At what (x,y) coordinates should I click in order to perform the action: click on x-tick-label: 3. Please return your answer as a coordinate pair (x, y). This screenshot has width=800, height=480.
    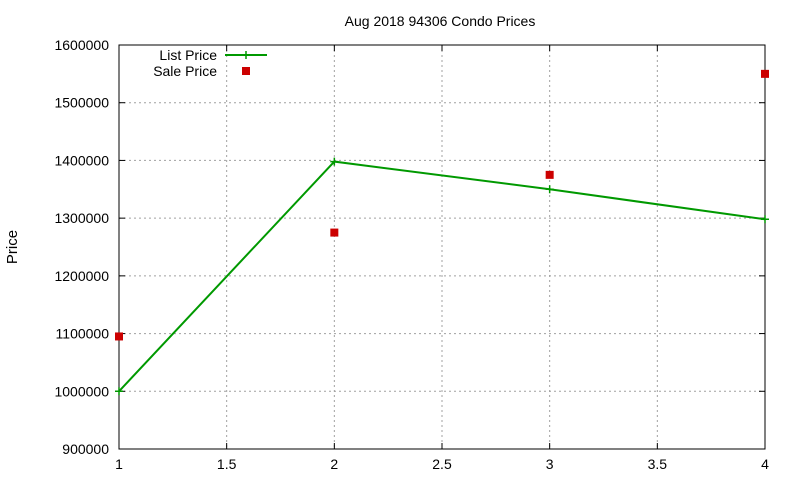
    Looking at the image, I should click on (550, 464).